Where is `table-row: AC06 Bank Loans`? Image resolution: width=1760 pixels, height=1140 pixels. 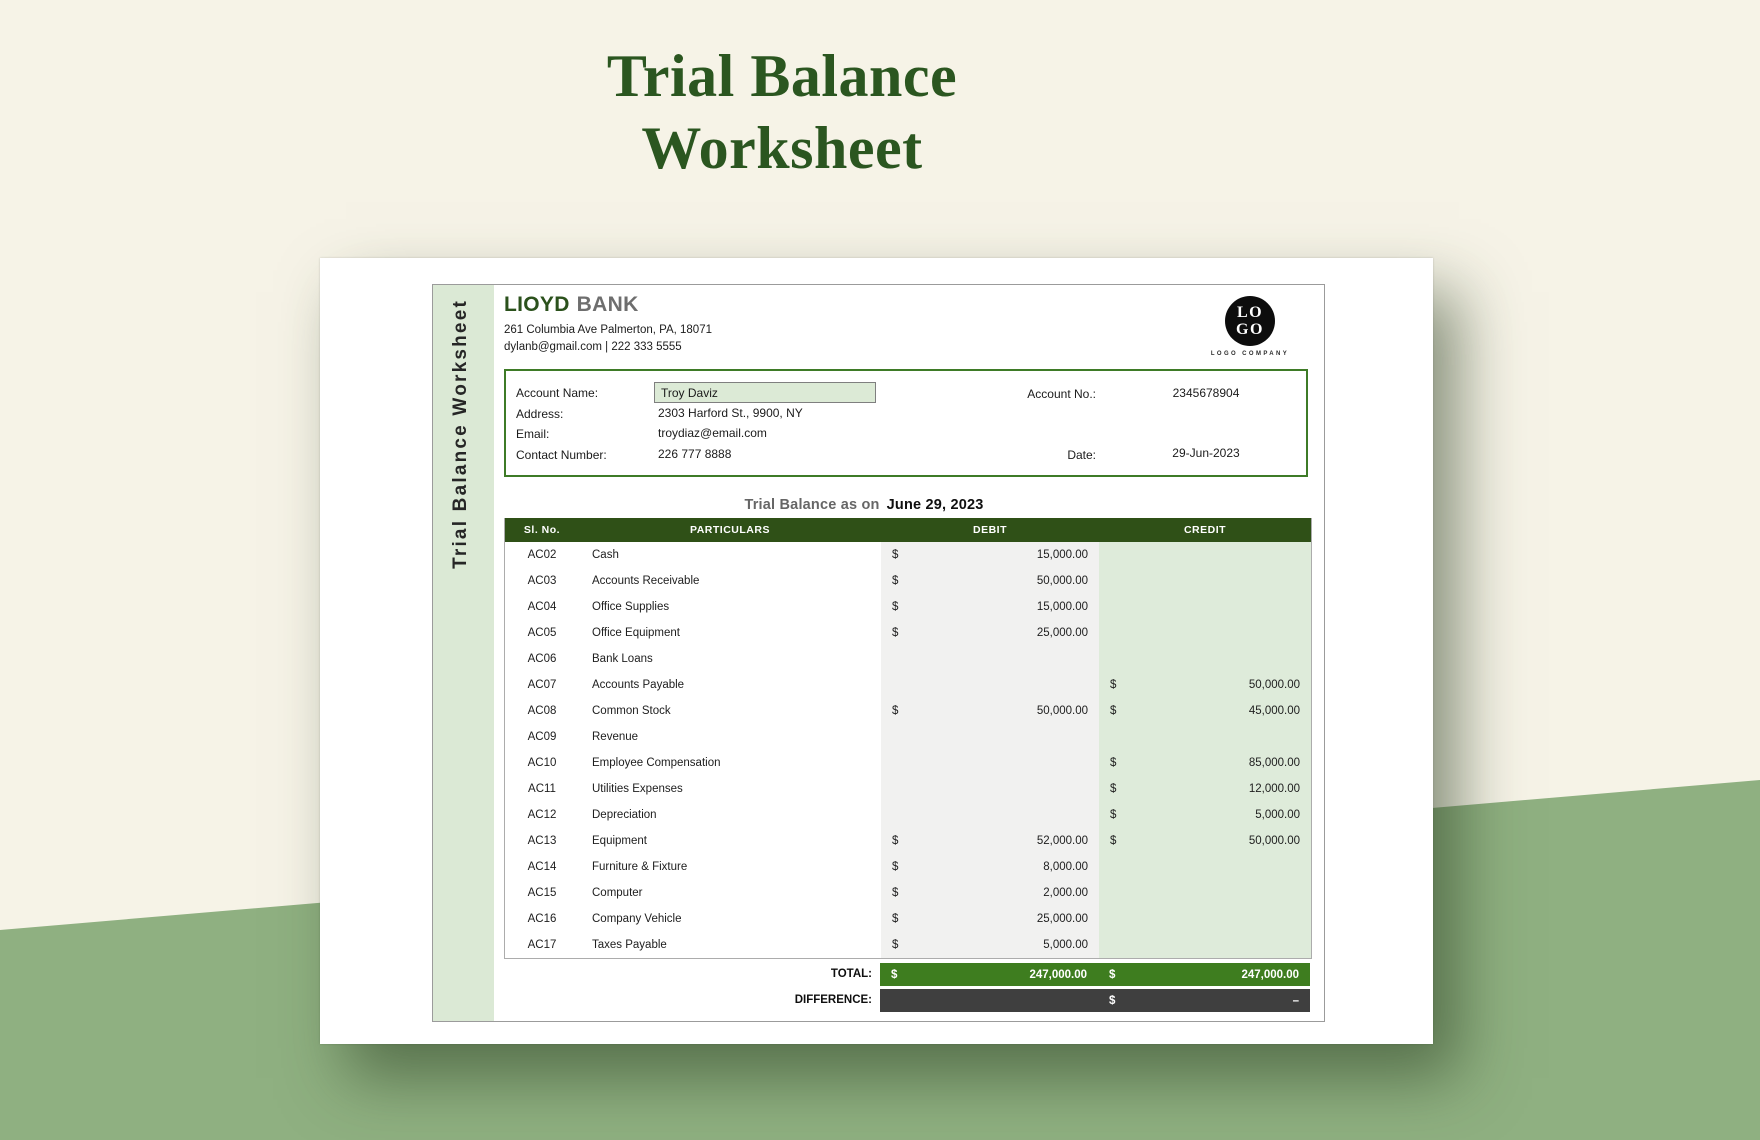 table-row: AC06 Bank Loans is located at coordinates (908, 659).